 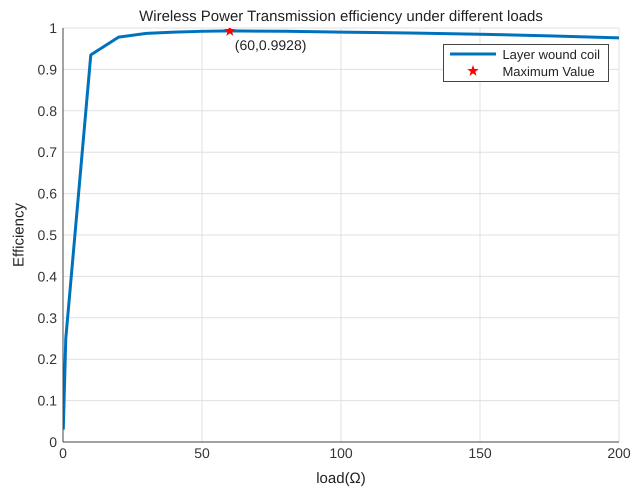 What do you see at coordinates (480, 452) in the screenshot?
I see `x-tick-label: 150` at bounding box center [480, 452].